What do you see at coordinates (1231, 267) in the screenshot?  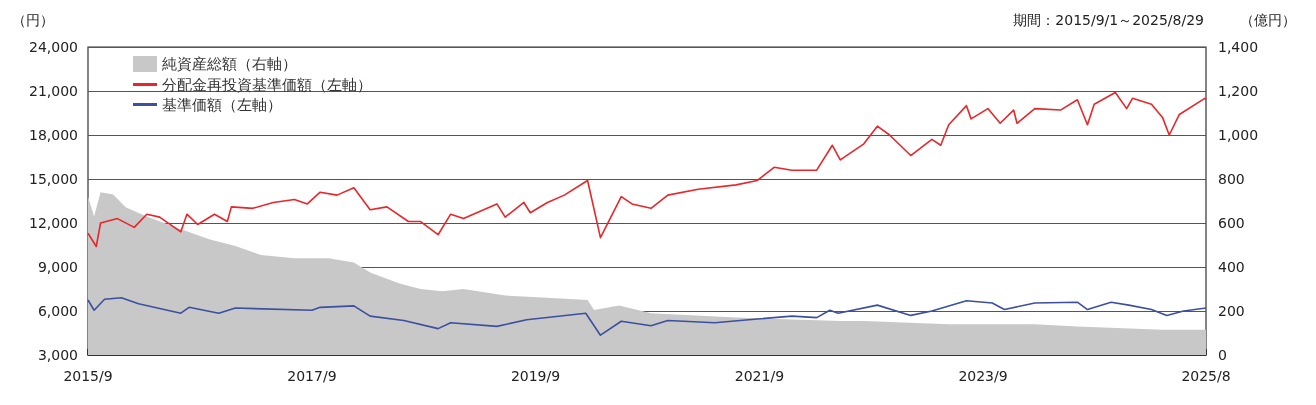 I see `y2-tick-label: 400` at bounding box center [1231, 267].